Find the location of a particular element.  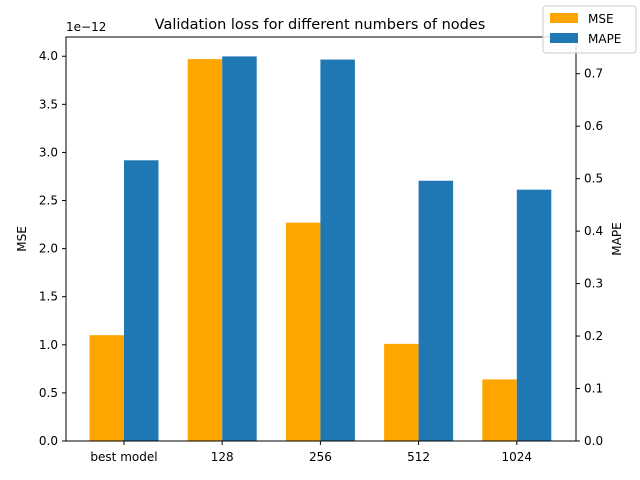

left-tick-label: 1.0 is located at coordinates (48, 345).